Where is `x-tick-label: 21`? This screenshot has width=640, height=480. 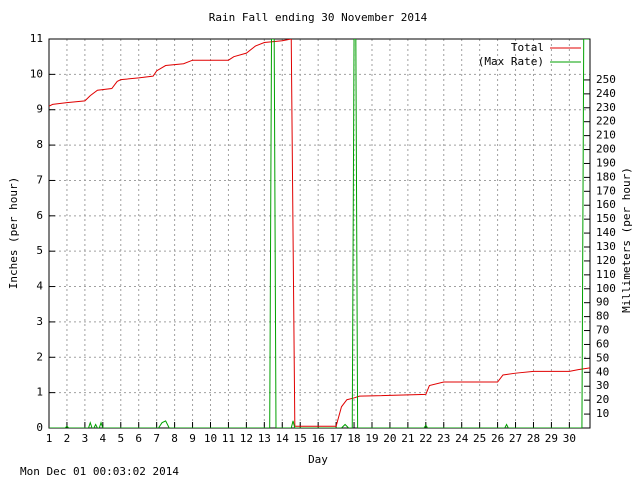 x-tick-label: 21 is located at coordinates (407, 438).